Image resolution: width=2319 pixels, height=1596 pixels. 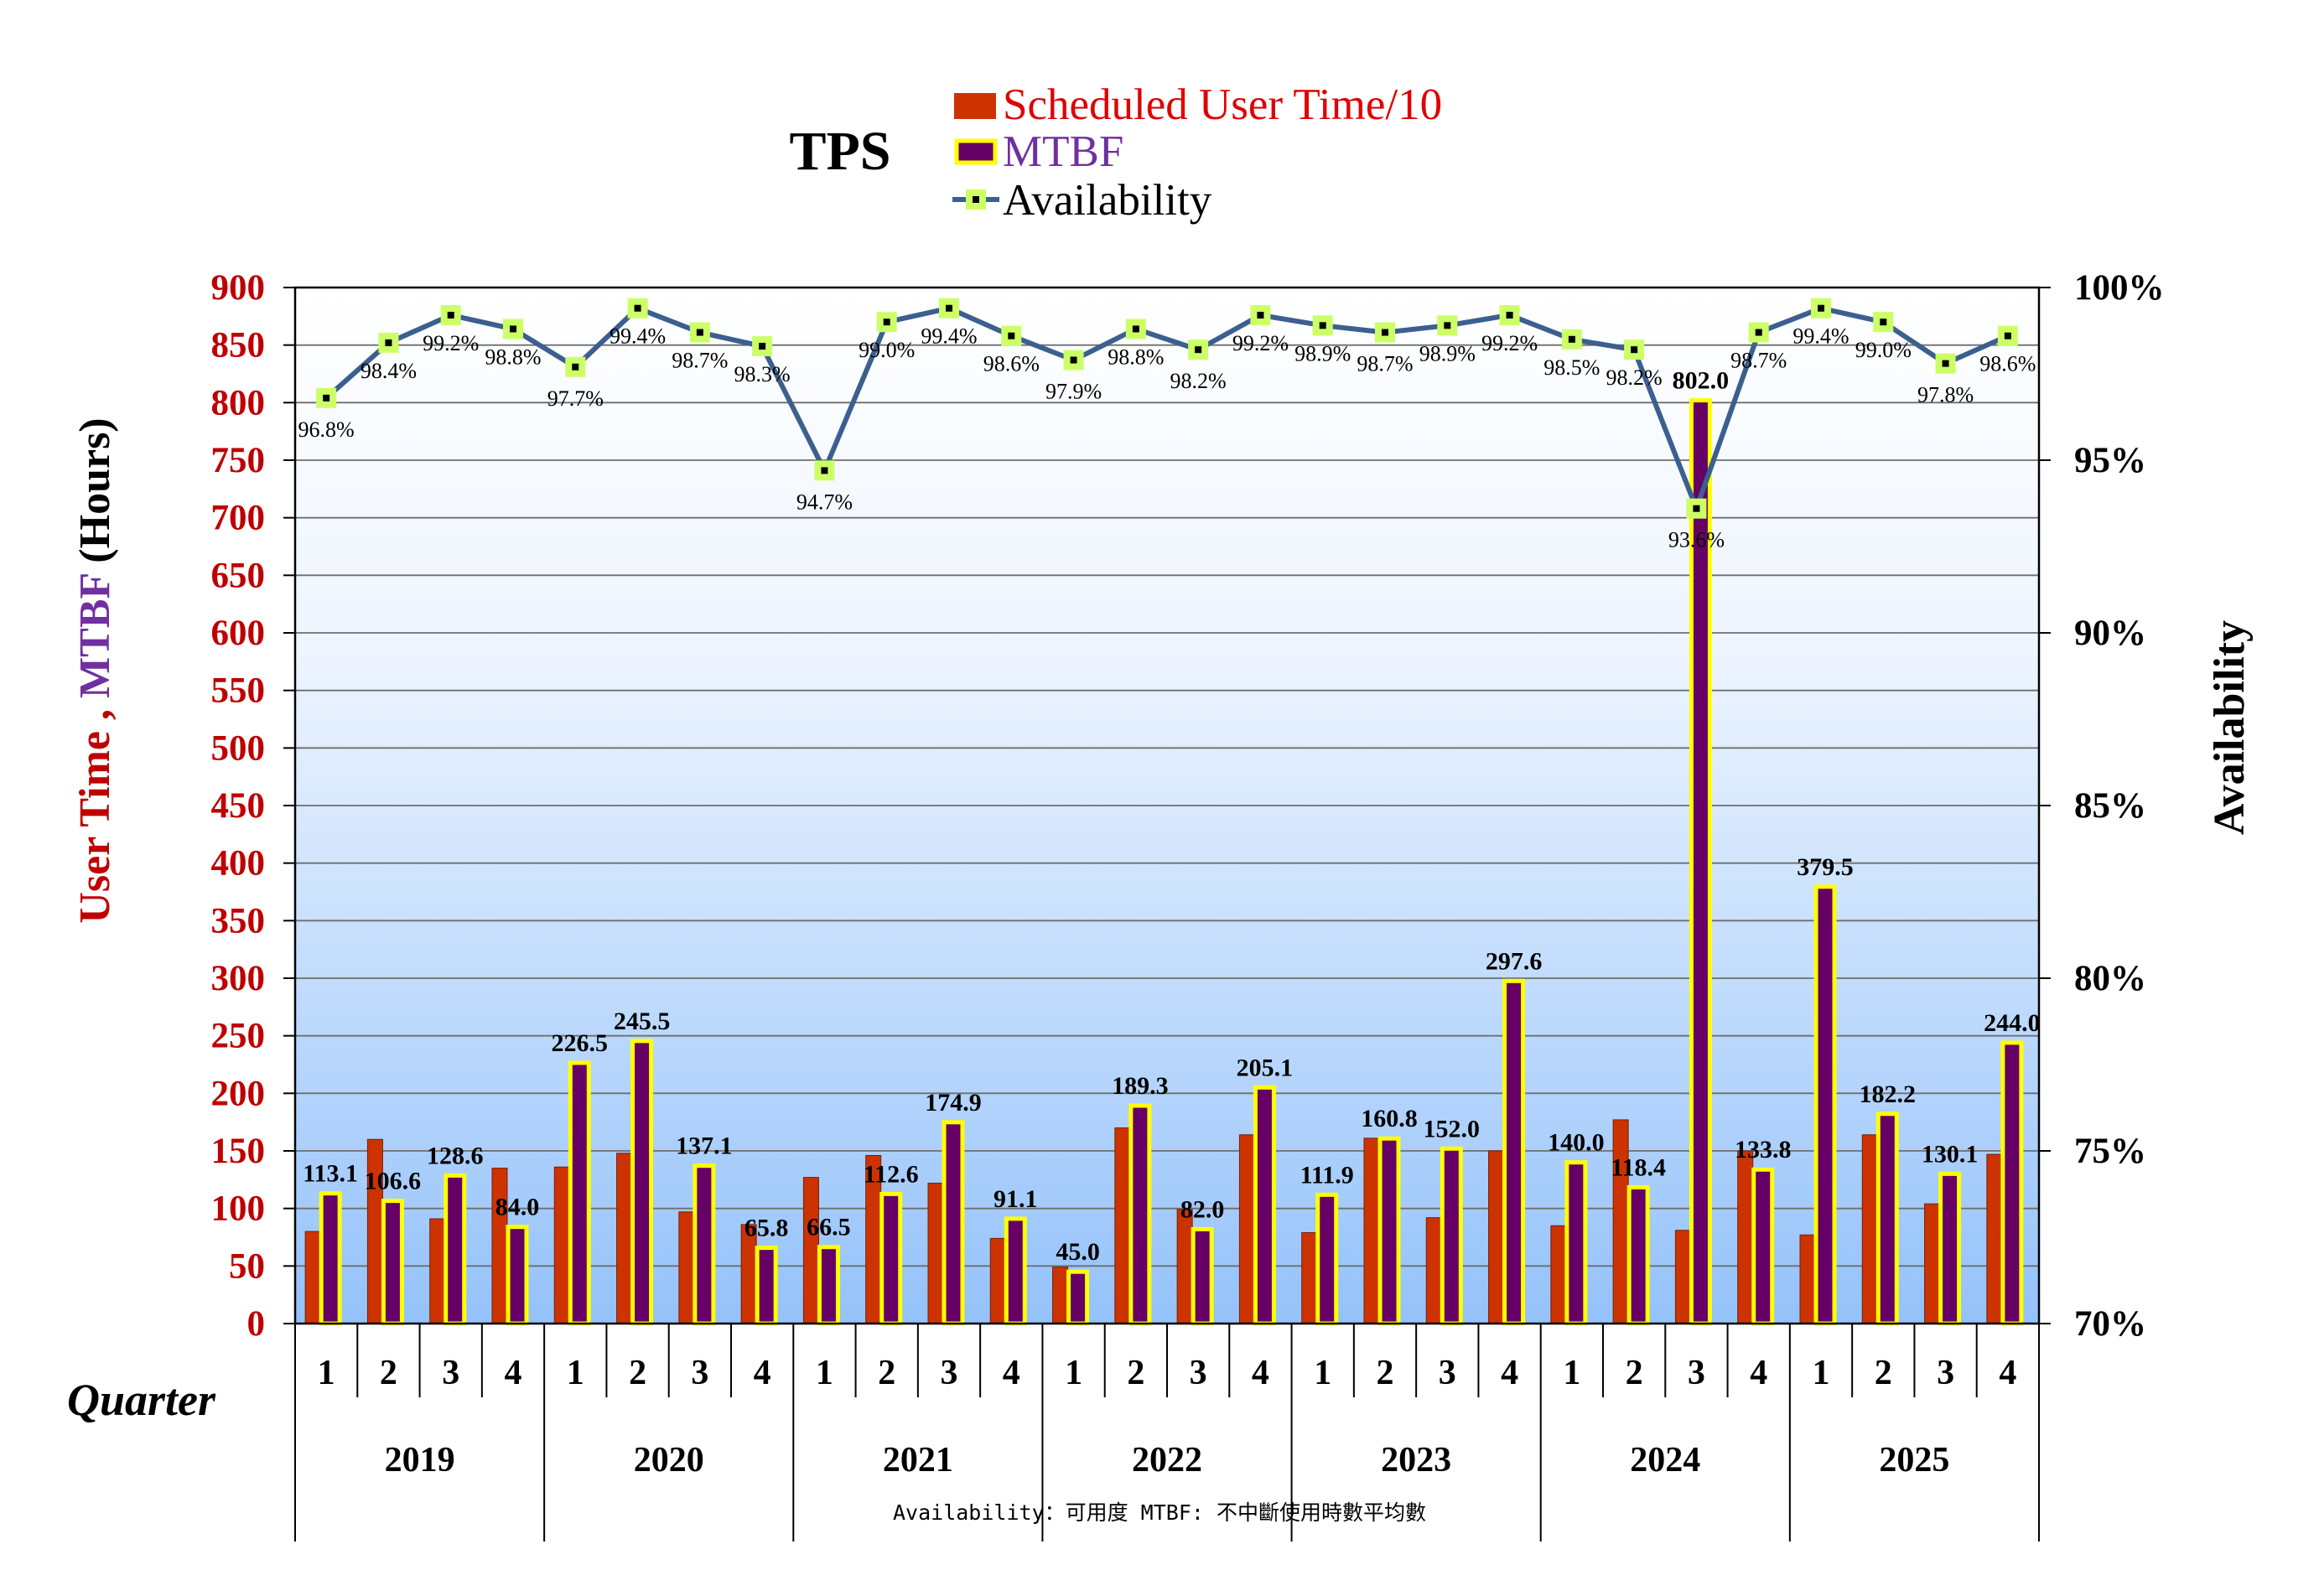 I want to click on availability-data-label: 98.7%, so click(x=1385, y=364).